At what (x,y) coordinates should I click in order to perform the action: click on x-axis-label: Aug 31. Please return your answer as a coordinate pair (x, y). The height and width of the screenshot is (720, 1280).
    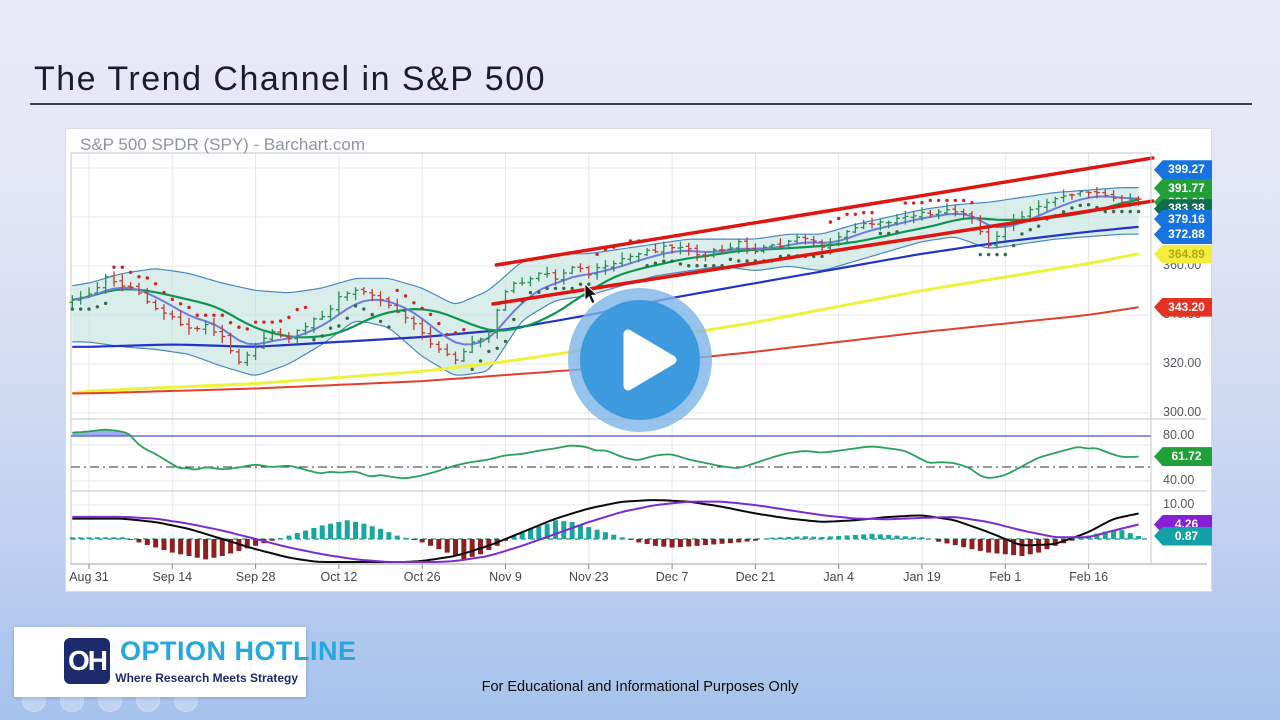
    Looking at the image, I should click on (89, 577).